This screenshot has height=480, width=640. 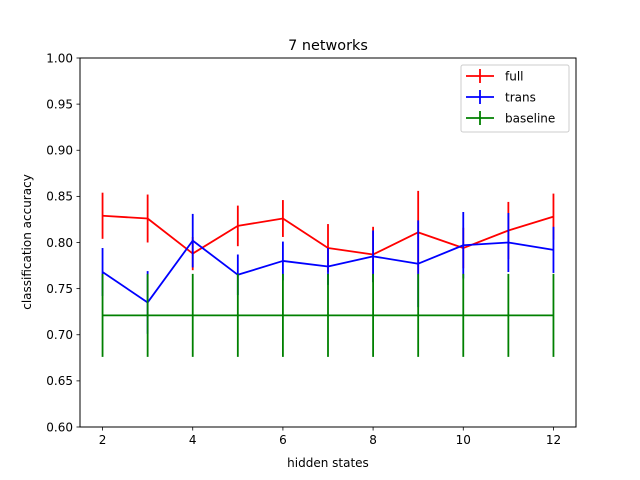 What do you see at coordinates (59, 335) in the screenshot?
I see `y-tick-label: 0.70` at bounding box center [59, 335].